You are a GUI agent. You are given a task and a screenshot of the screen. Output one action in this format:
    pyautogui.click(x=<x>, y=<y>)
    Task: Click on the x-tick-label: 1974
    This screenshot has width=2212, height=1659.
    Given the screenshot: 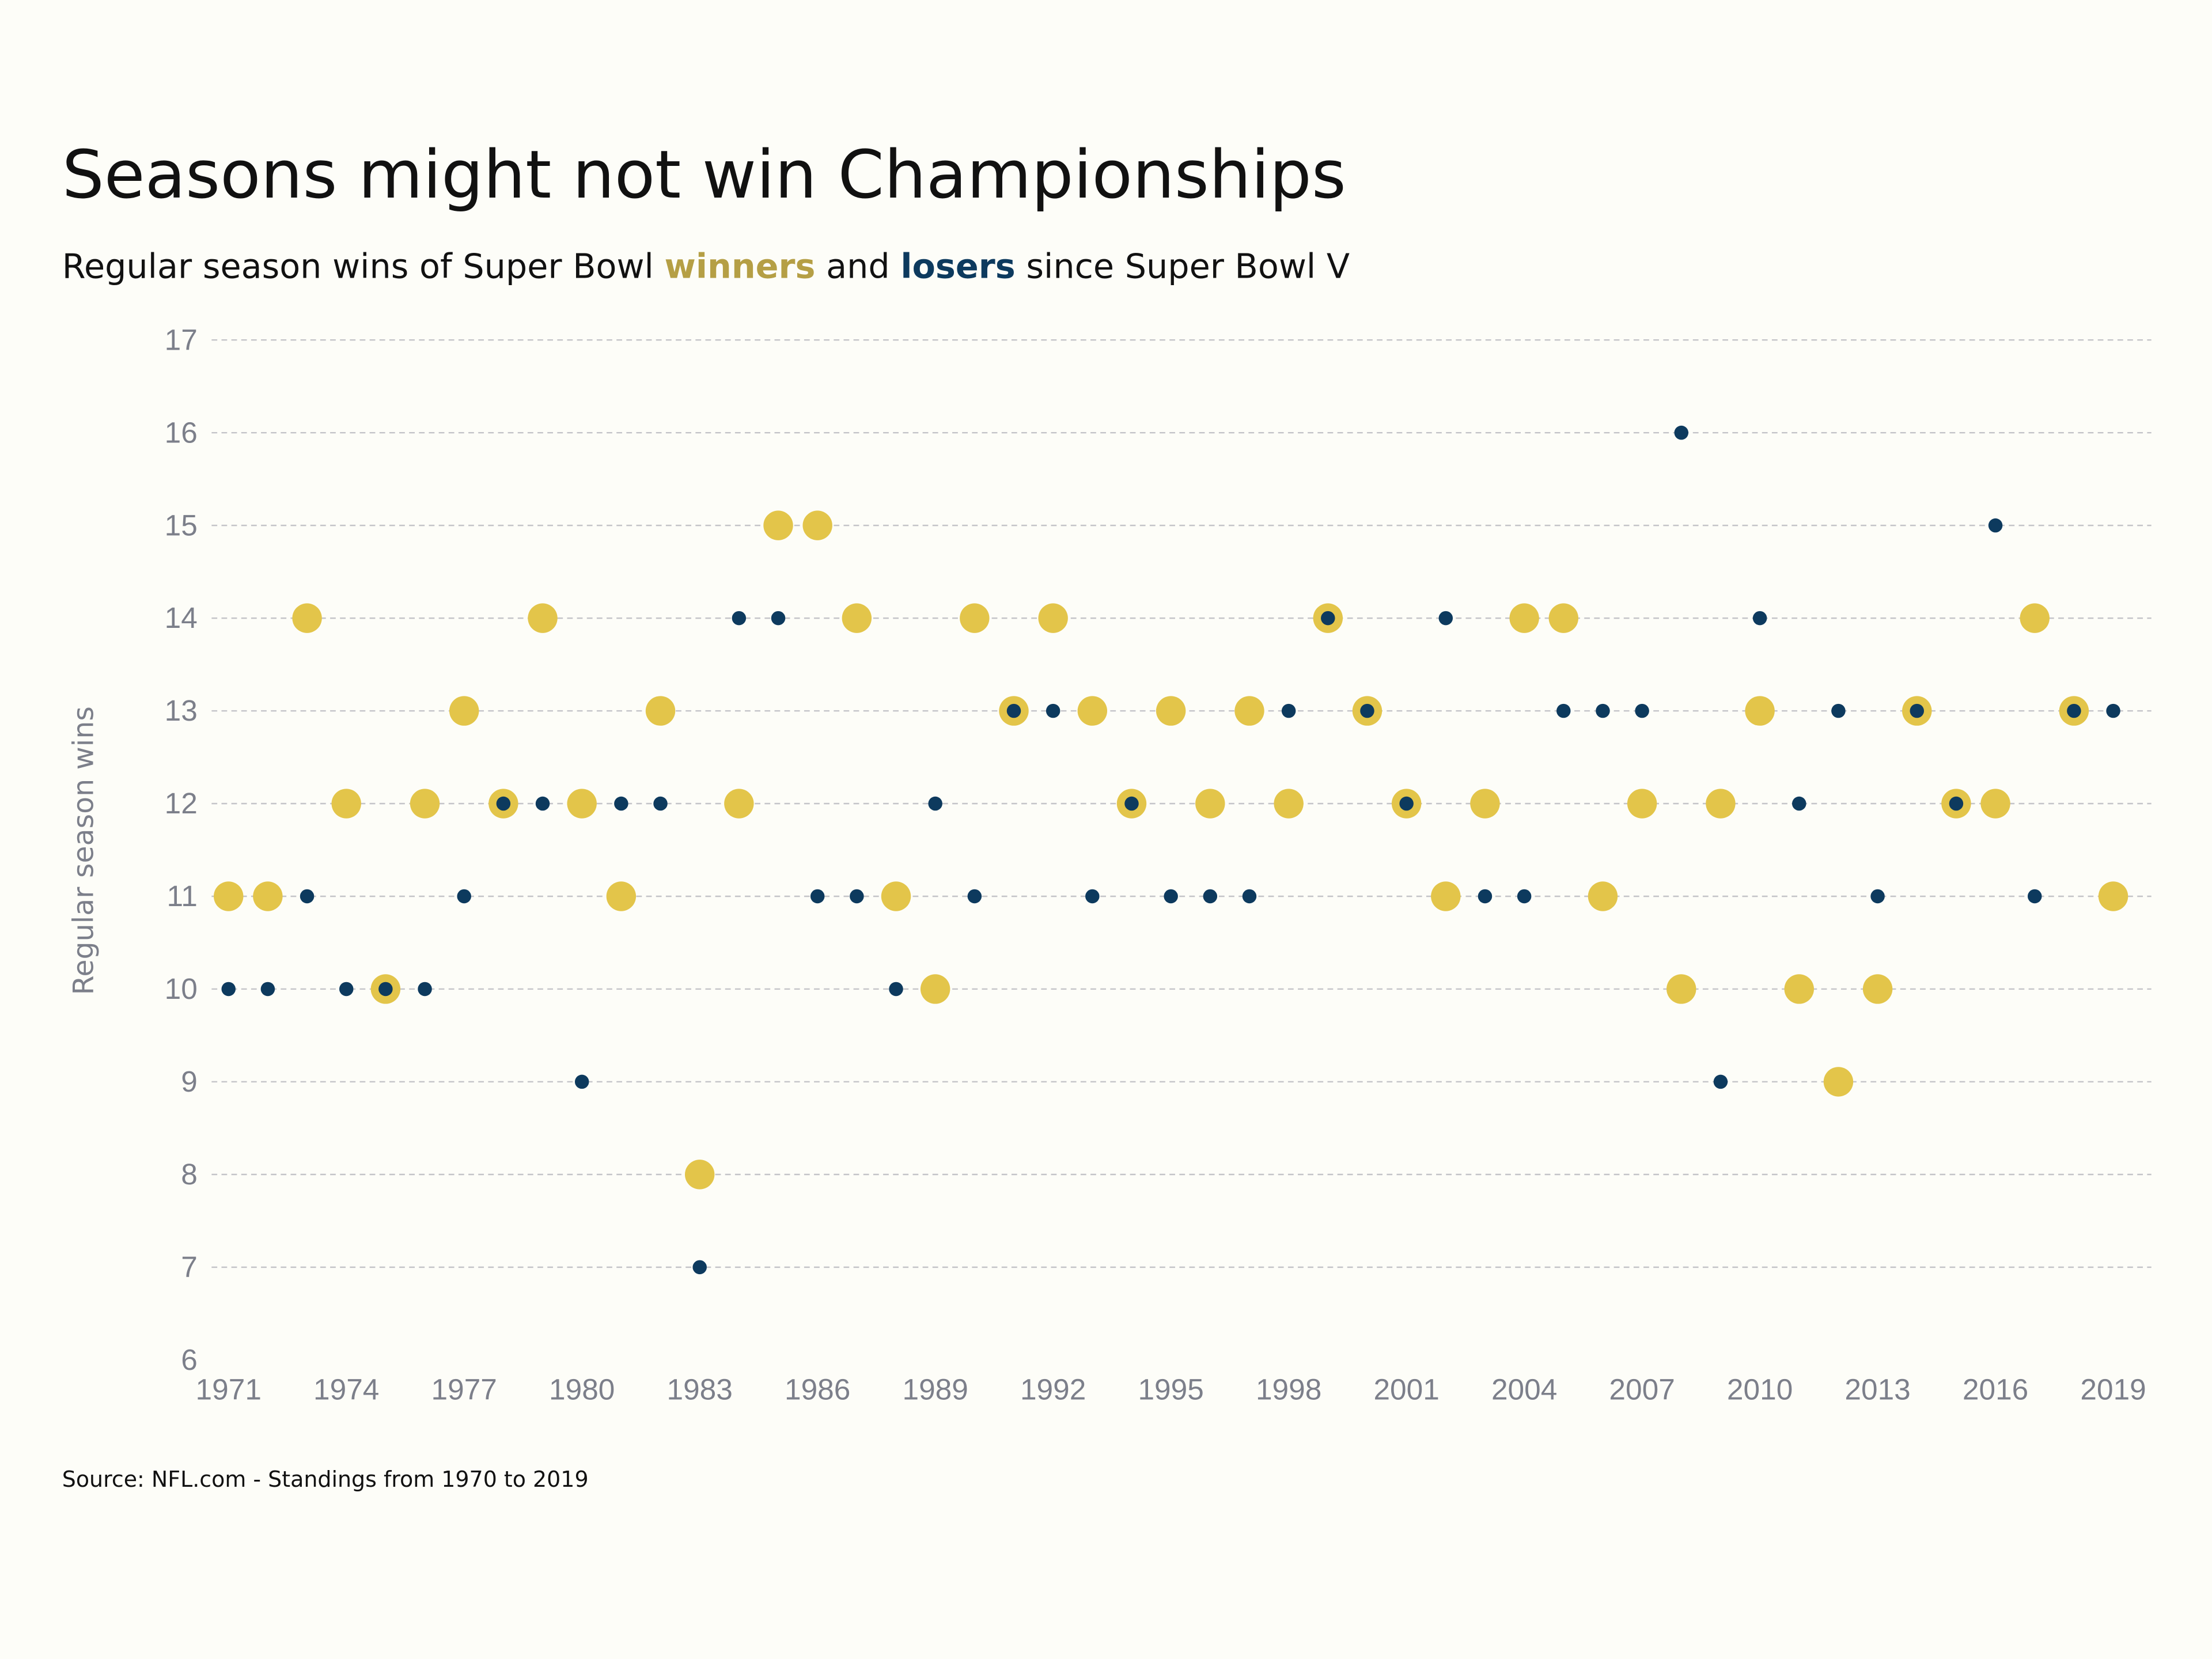 What is the action you would take?
    pyautogui.click(x=346, y=1389)
    